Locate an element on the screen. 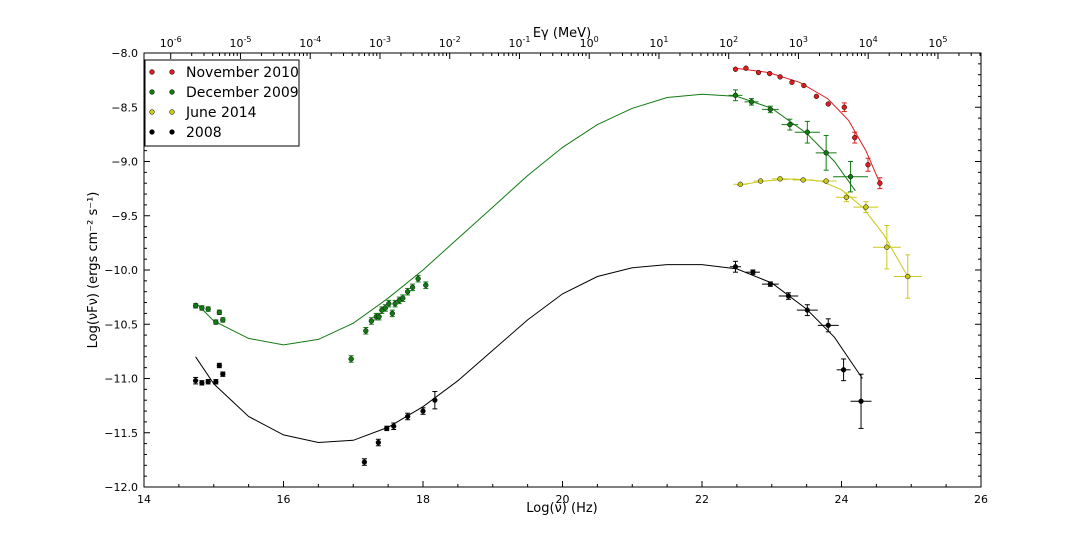  y-tick-label: −8.0 is located at coordinates (124, 53).